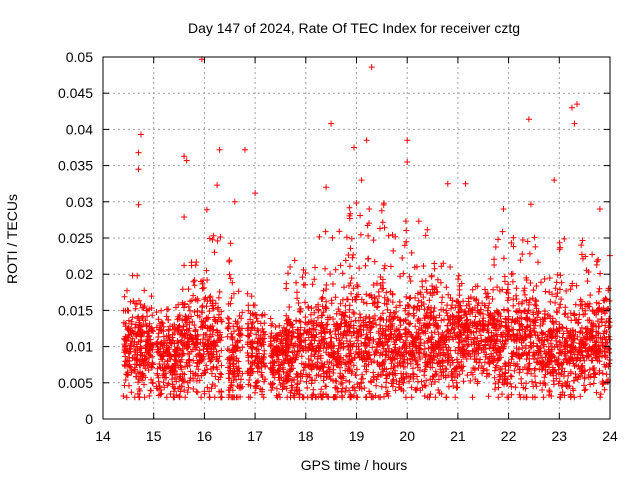 The width and height of the screenshot is (640, 480). What do you see at coordinates (205, 436) in the screenshot?
I see `x-tick-label: 16` at bounding box center [205, 436].